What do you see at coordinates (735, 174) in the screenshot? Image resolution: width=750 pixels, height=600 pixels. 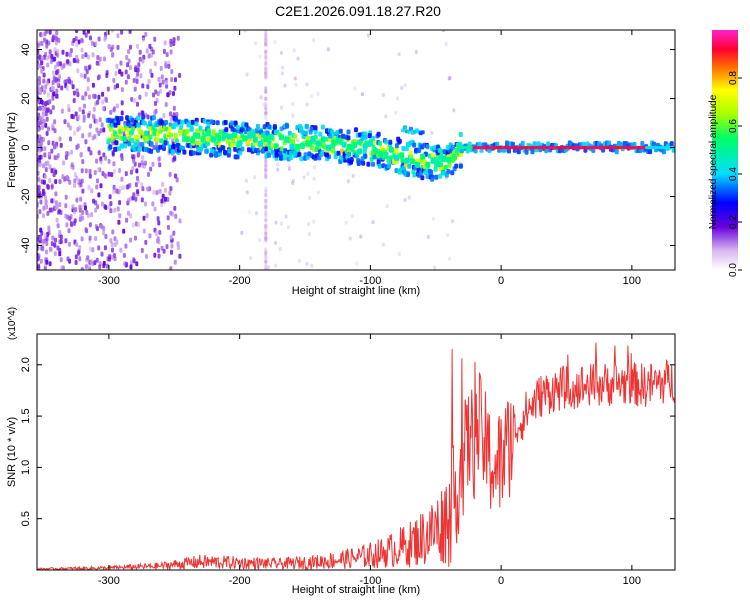 I see `colorbar-ticks: 0.0 0.2 0.4 0.6 0.8` at bounding box center [735, 174].